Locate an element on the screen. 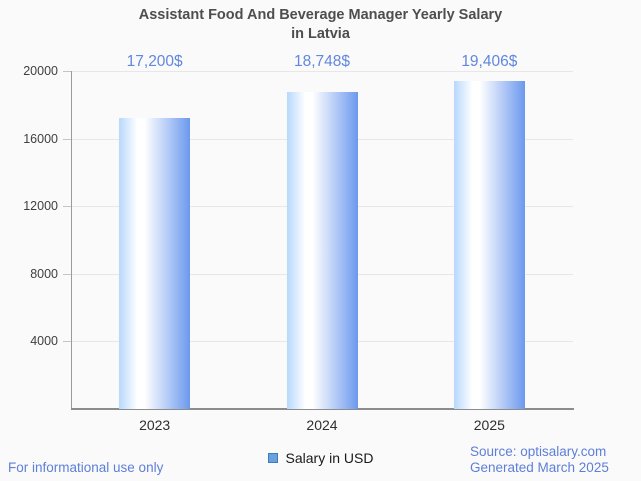 This screenshot has width=641, height=481. y-tick-label-20000: 20000 is located at coordinates (40, 71).